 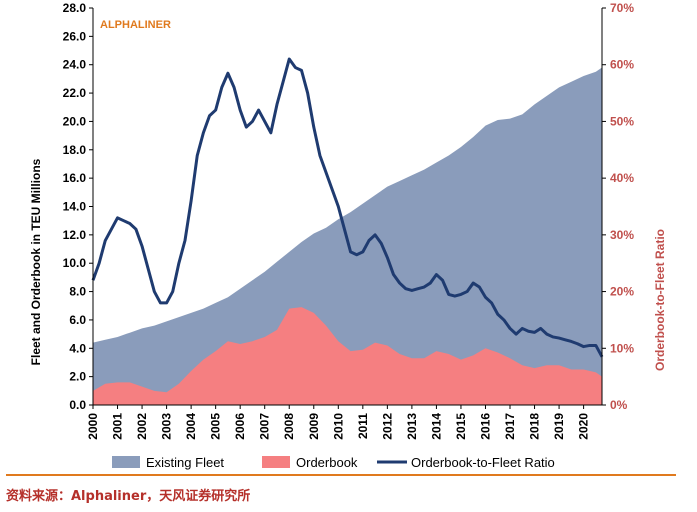 I want to click on legend-ratio-label: Orderbook-to-Fleet Ratio, so click(x=483, y=462).